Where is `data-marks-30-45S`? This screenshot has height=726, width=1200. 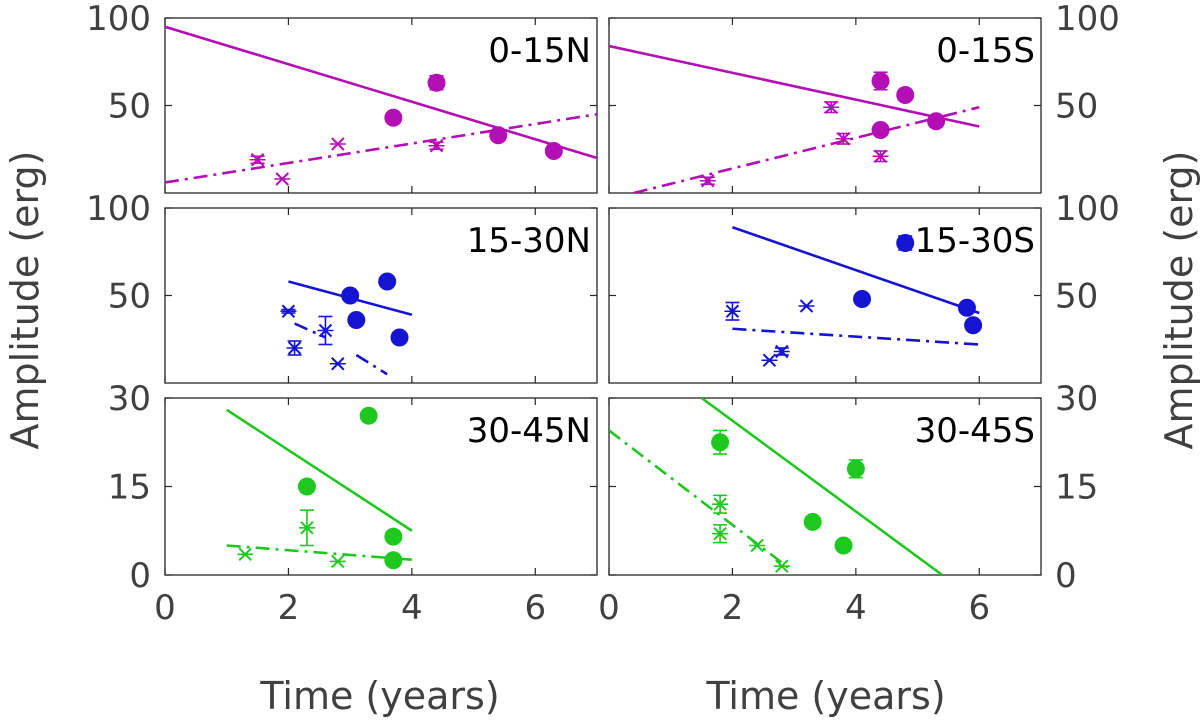
data-marks-30-45S is located at coordinates (776, 486).